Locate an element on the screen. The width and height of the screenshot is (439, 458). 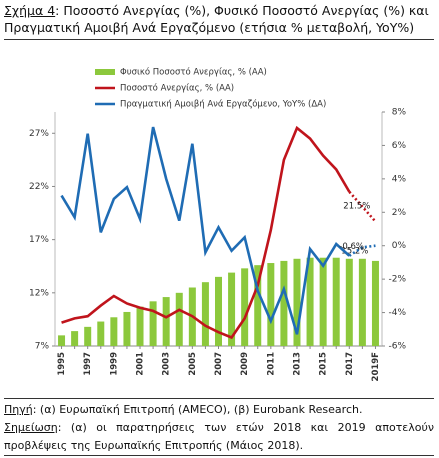
y2-tick-label: -6% is located at coordinates (397, 347).